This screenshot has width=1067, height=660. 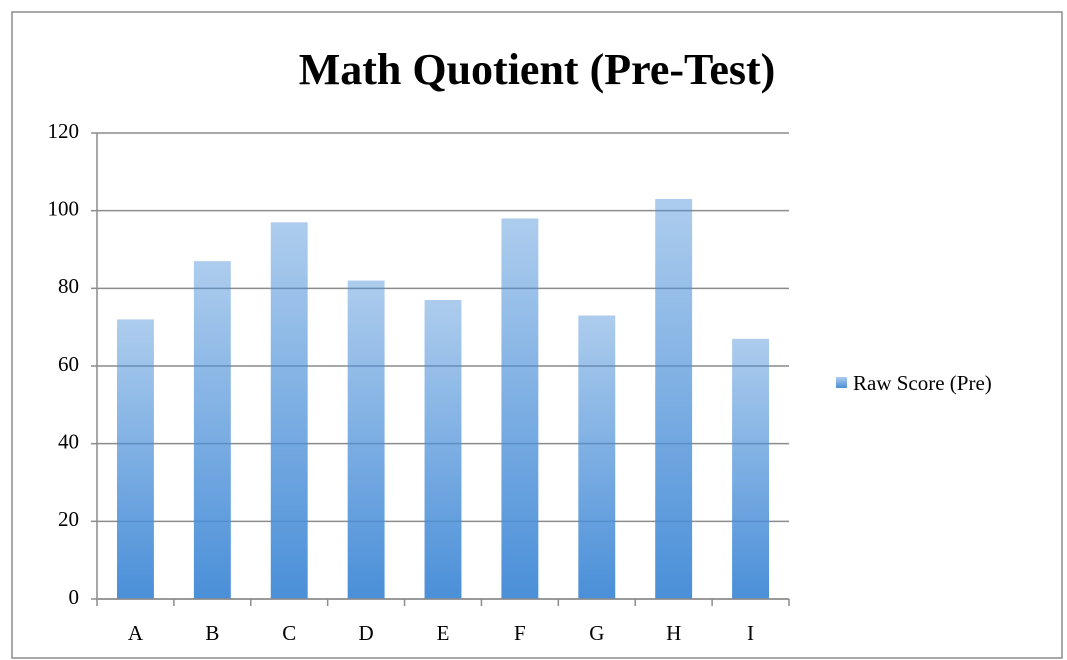 I want to click on legend-swatch, so click(x=841, y=382).